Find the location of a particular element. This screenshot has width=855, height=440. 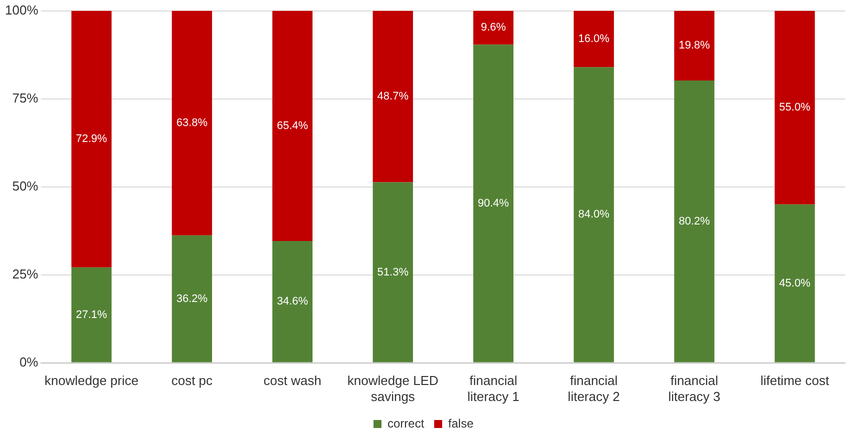

y-tick-label: 100% is located at coordinates (22, 10).